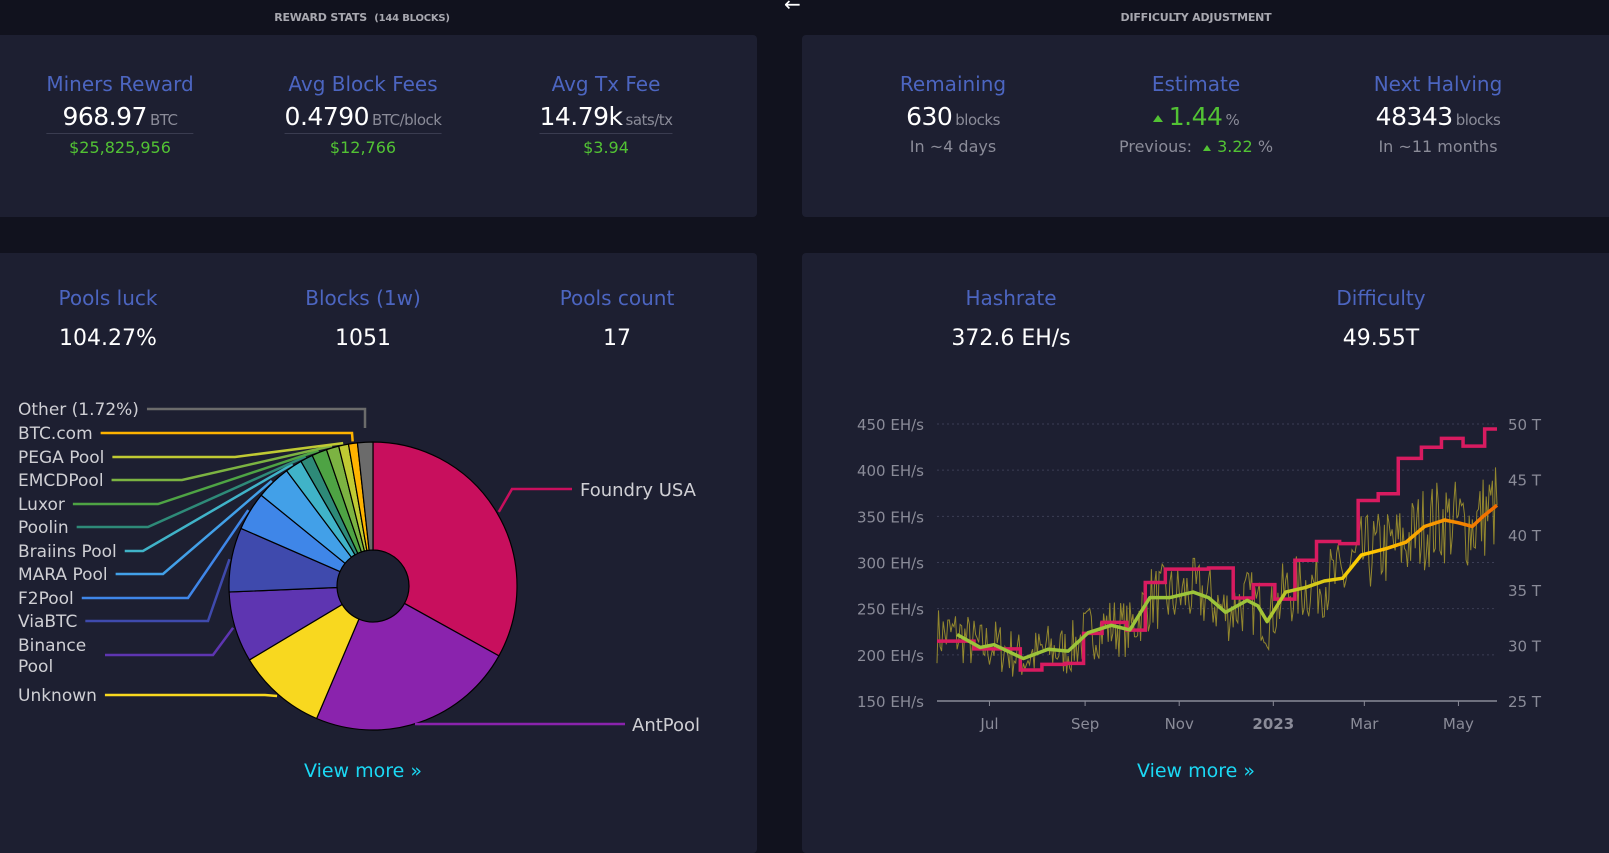 The width and height of the screenshot is (1609, 853). Describe the element at coordinates (78, 410) in the screenshot. I see `pie-label: Other (1.72%)` at that location.